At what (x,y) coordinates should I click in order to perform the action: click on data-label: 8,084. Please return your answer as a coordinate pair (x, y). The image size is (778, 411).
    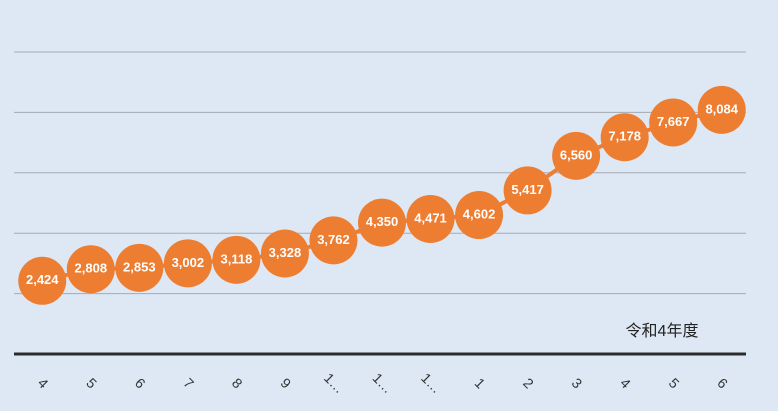
    Looking at the image, I should click on (721, 108).